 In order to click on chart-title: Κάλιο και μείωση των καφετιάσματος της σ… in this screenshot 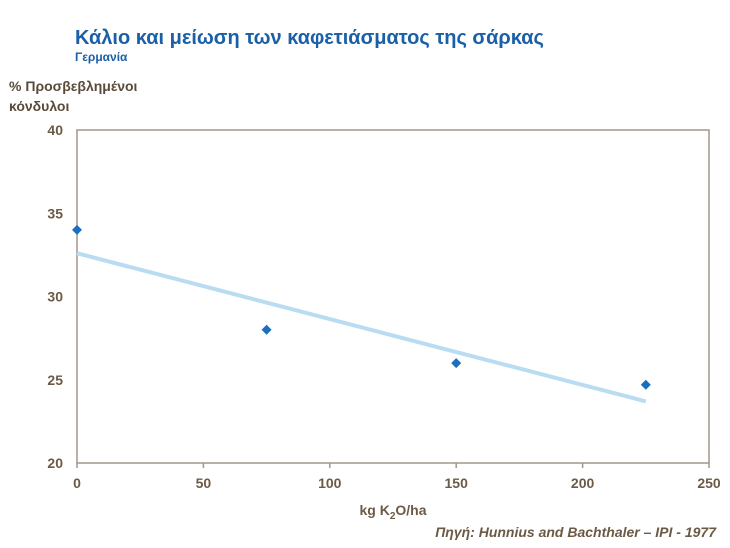, I will do `click(309, 38)`.